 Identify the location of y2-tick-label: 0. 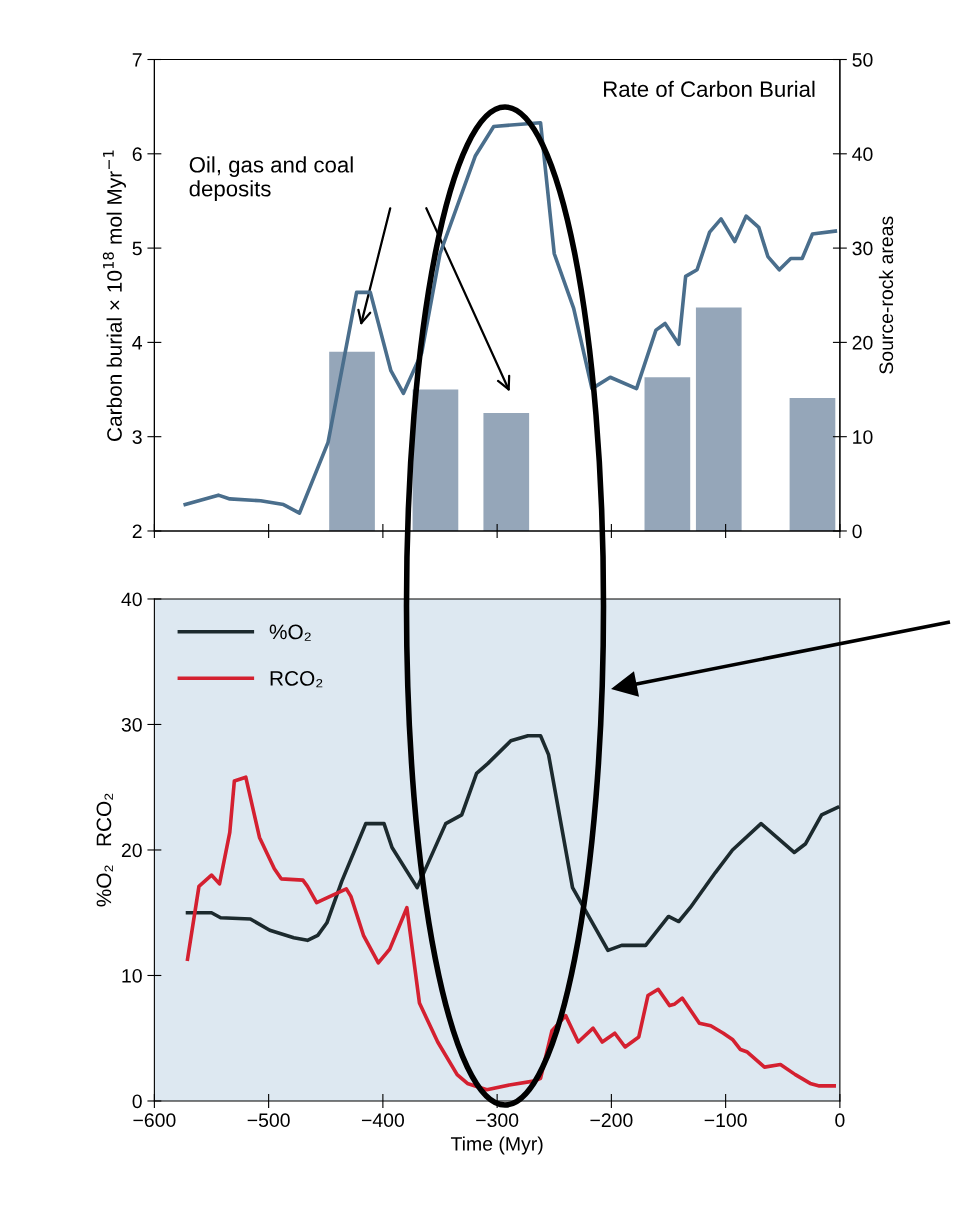
(857, 531).